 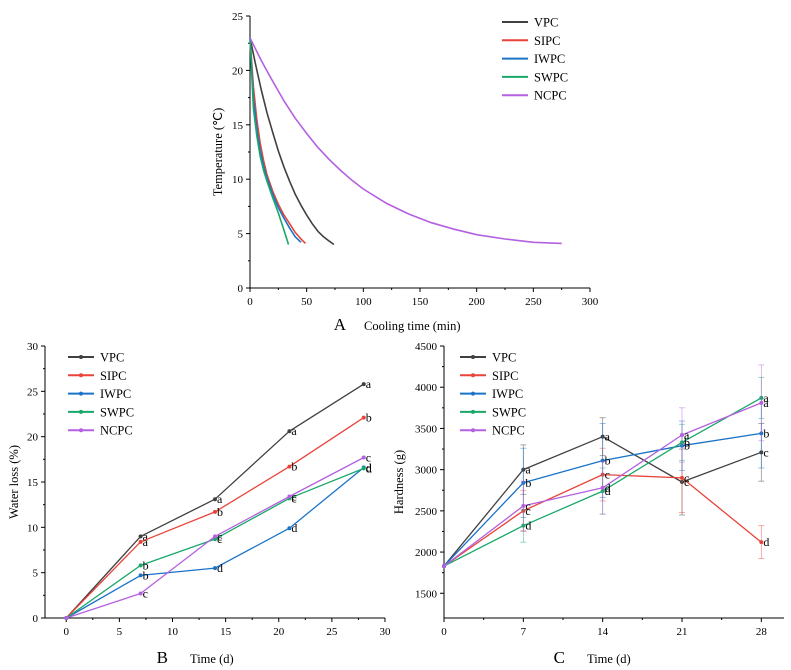 What do you see at coordinates (426, 512) in the screenshot?
I see `y-tick-label: 2500` at bounding box center [426, 512].